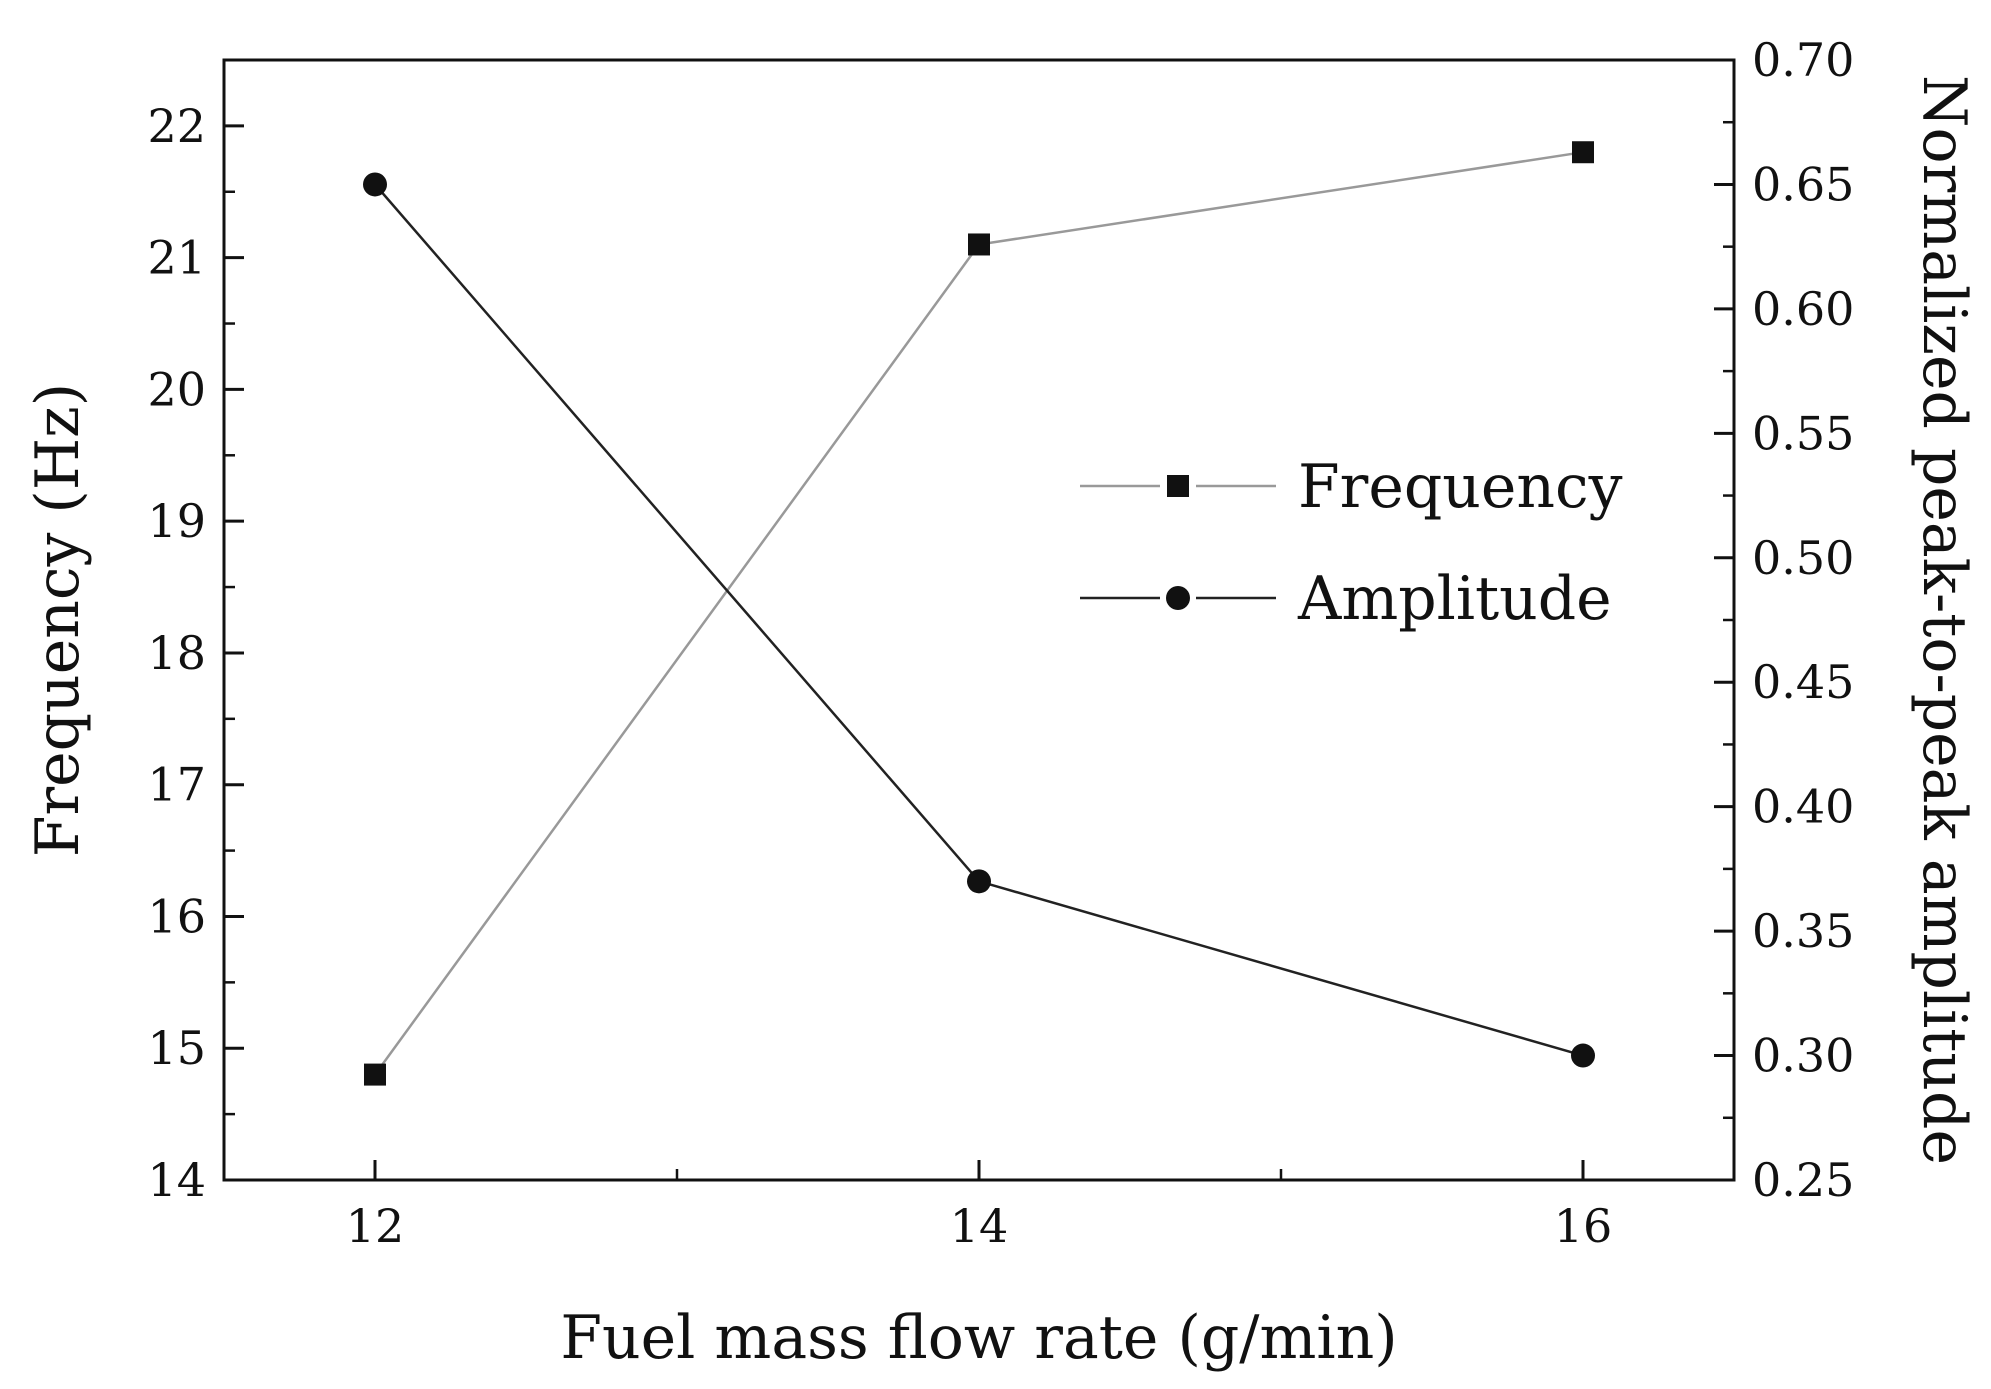  Describe the element at coordinates (58, 620) in the screenshot. I see `left-axis-title: Frequency (Hz)` at that location.